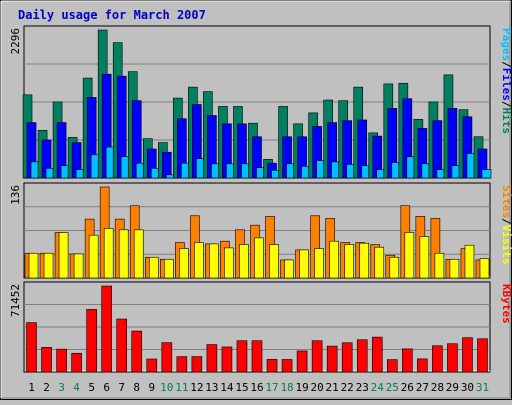 Image resolution: width=512 pixels, height=405 pixels. I want to click on y-max-label-visits-sites: 136, so click(15, 195).